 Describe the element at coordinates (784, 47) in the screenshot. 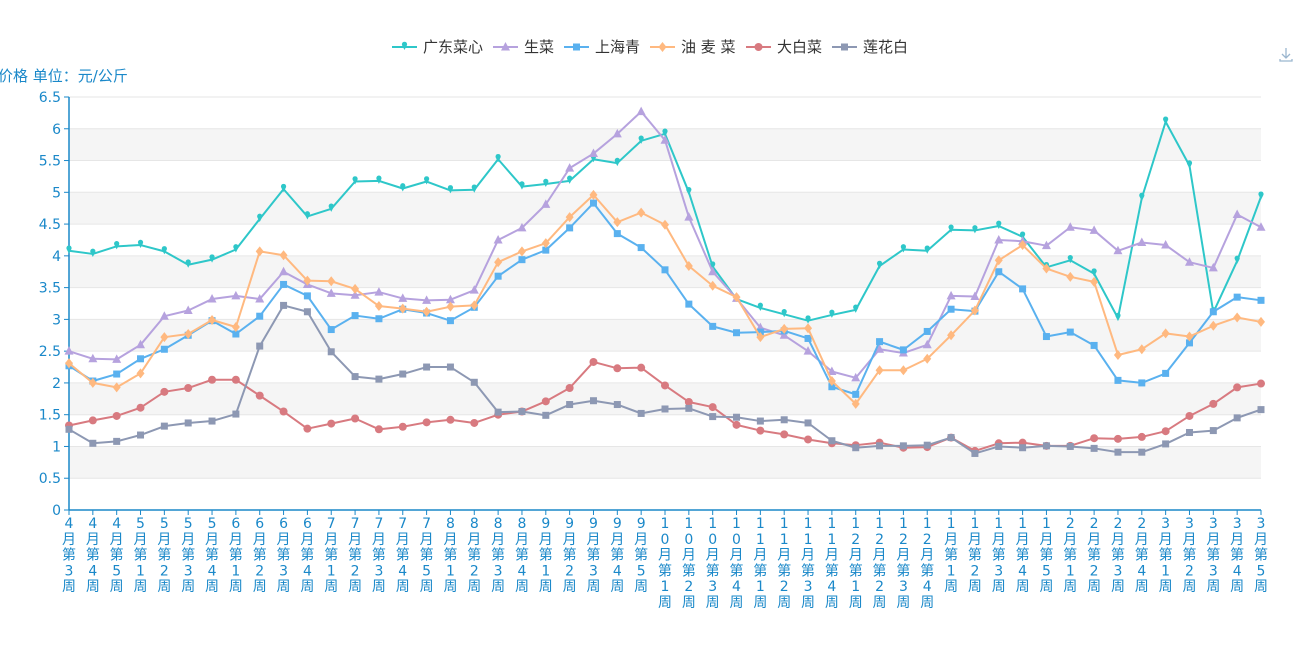

I see `legend-item: 大白菜` at that location.